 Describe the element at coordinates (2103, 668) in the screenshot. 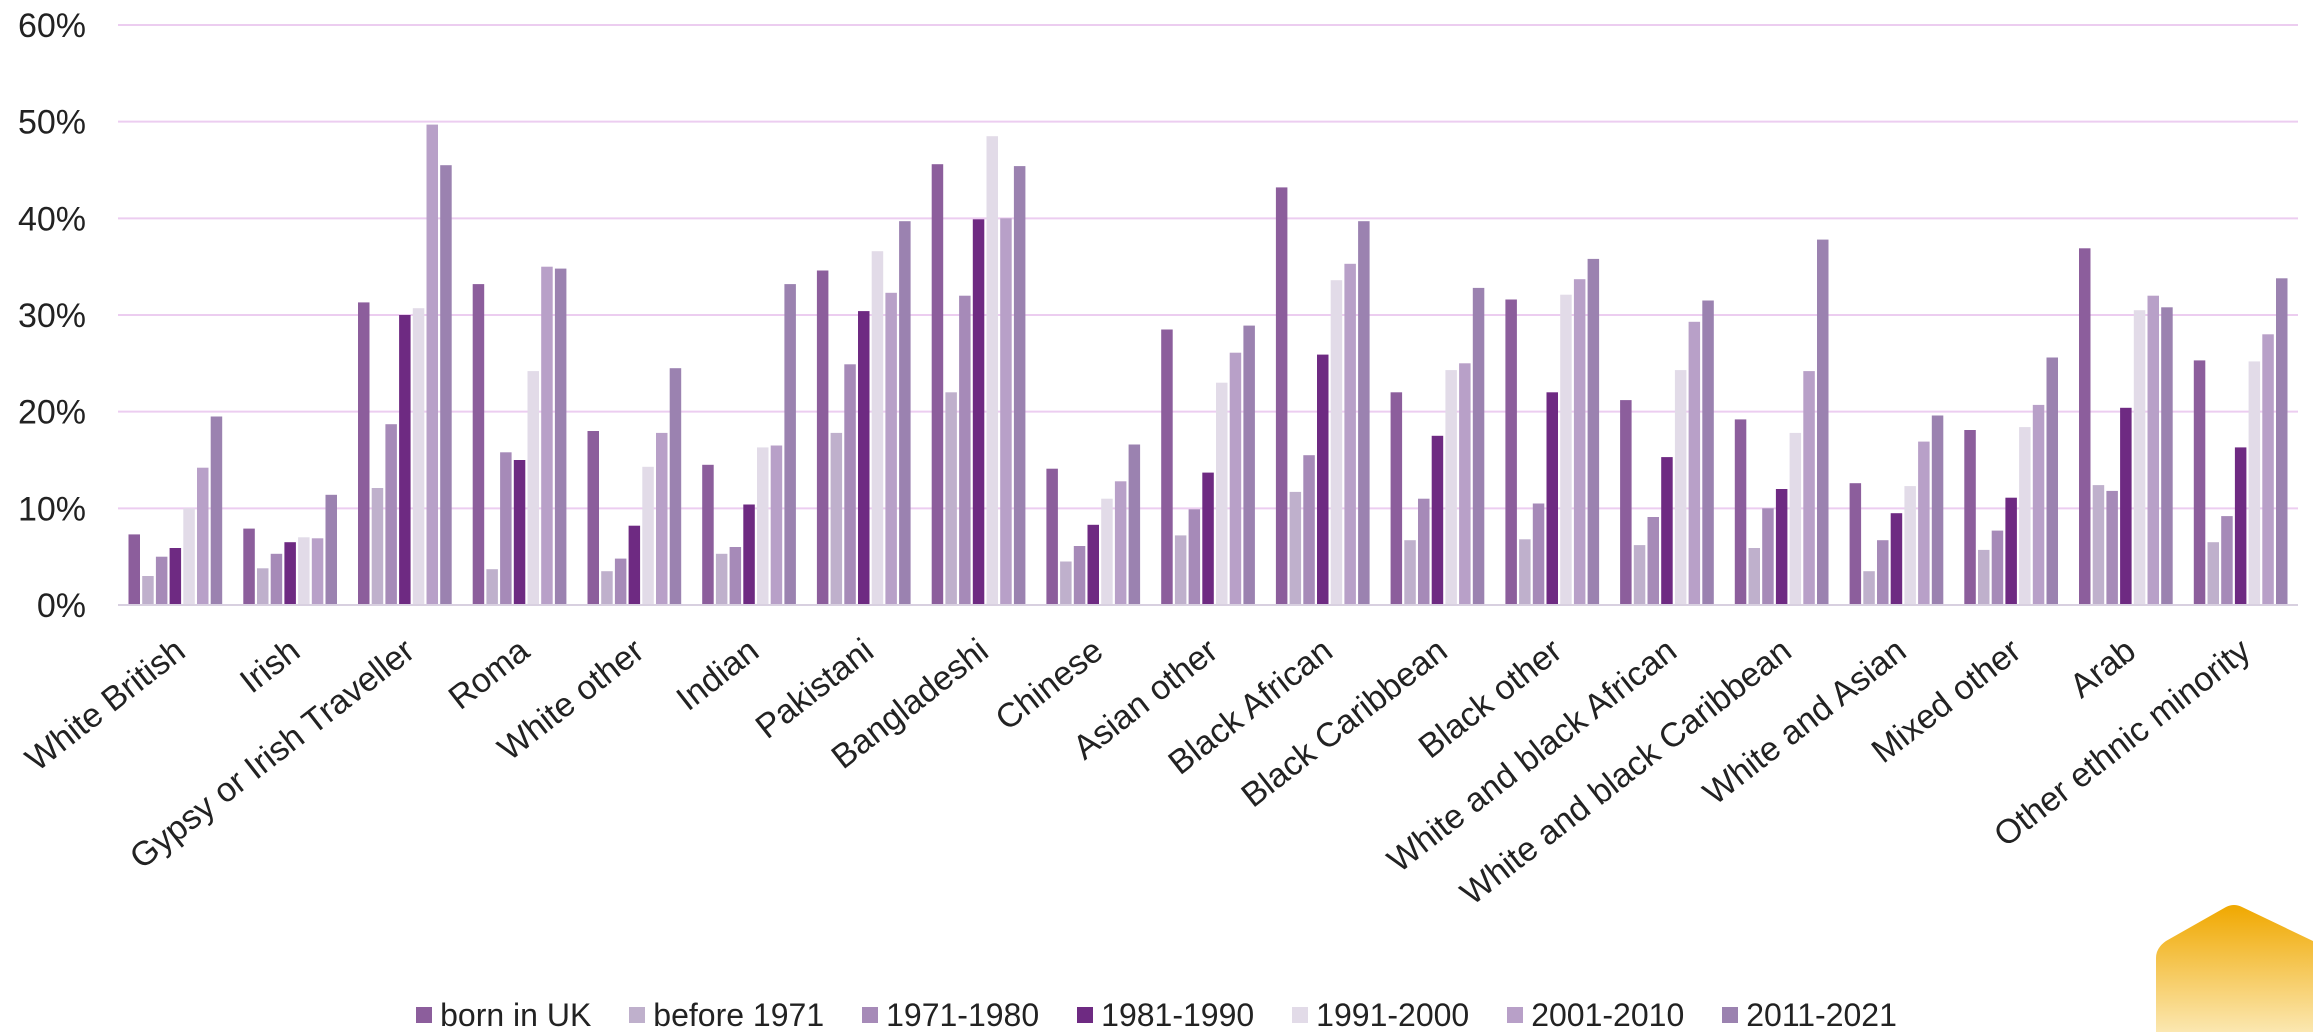

I see `x-tick-label: Arab` at that location.